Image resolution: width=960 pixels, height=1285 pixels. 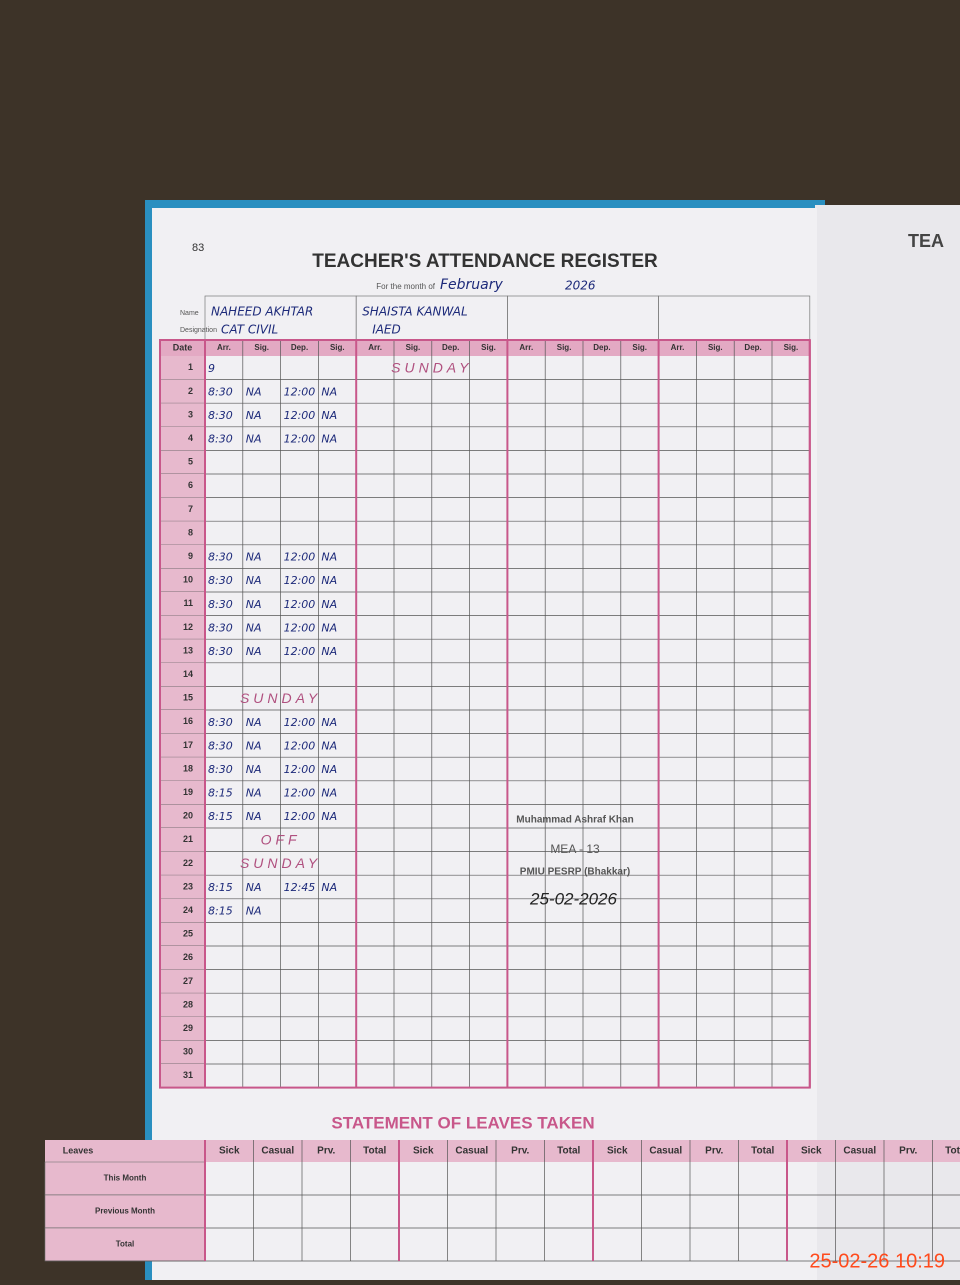 What do you see at coordinates (462, 1122) in the screenshot?
I see `leaves-title: STATEMENT OF LEAVES TAKEN` at bounding box center [462, 1122].